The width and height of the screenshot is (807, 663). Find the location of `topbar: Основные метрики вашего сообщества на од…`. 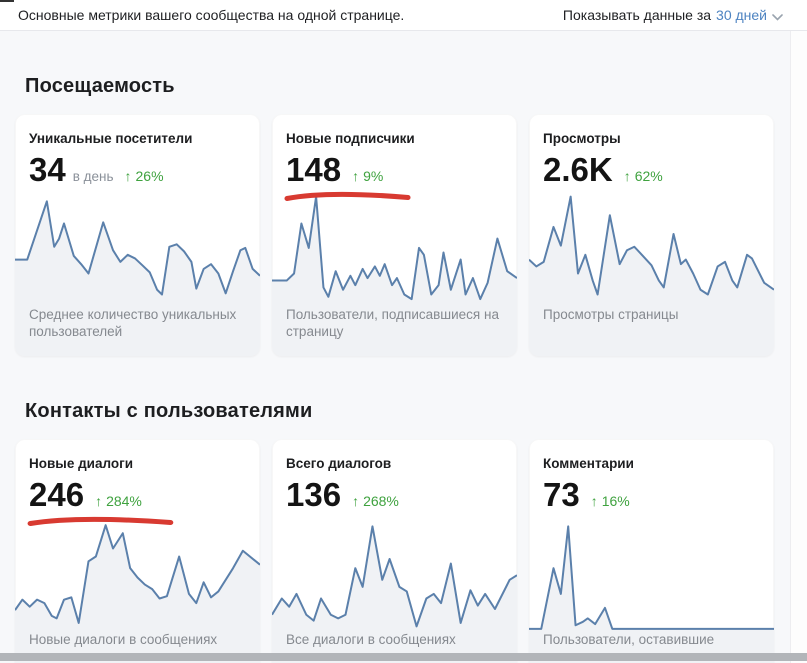

topbar: Основные метрики вашего сообщества на од… is located at coordinates (403, 15).